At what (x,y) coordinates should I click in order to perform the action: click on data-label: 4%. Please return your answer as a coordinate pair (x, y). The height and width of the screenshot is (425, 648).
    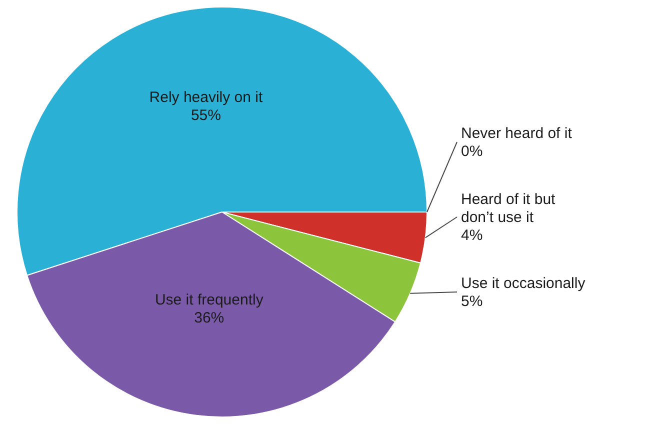
    Looking at the image, I should click on (472, 235).